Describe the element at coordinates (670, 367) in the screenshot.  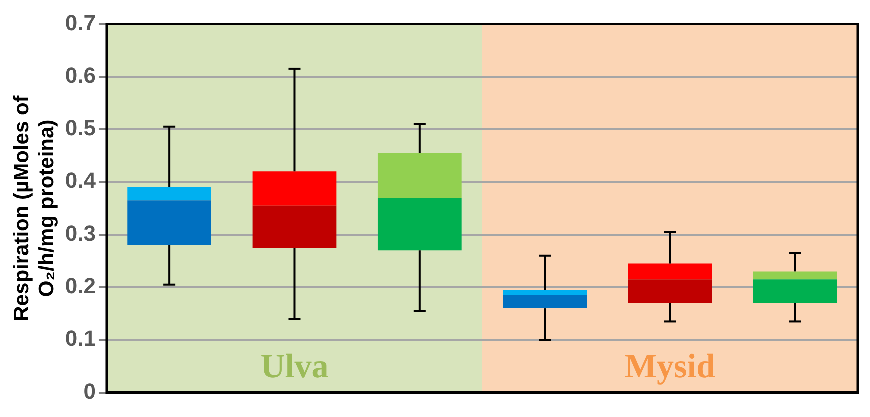
I see `annotation: Mysid` at that location.